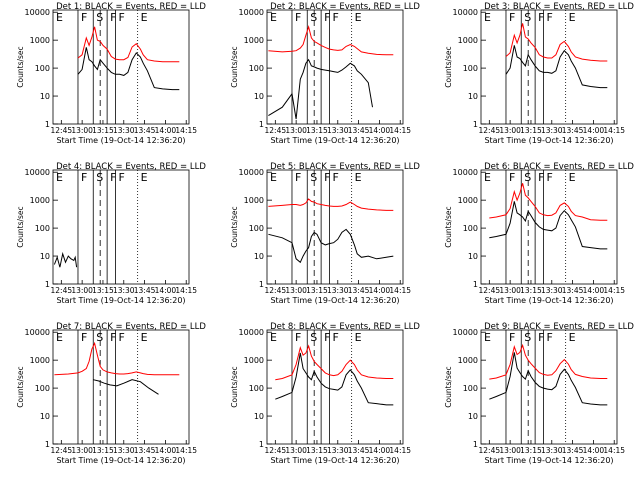 This screenshot has height=484, width=640. I want to click on panel-title: Det 6: BLACK = Events, RED = LLD, so click(559, 167).